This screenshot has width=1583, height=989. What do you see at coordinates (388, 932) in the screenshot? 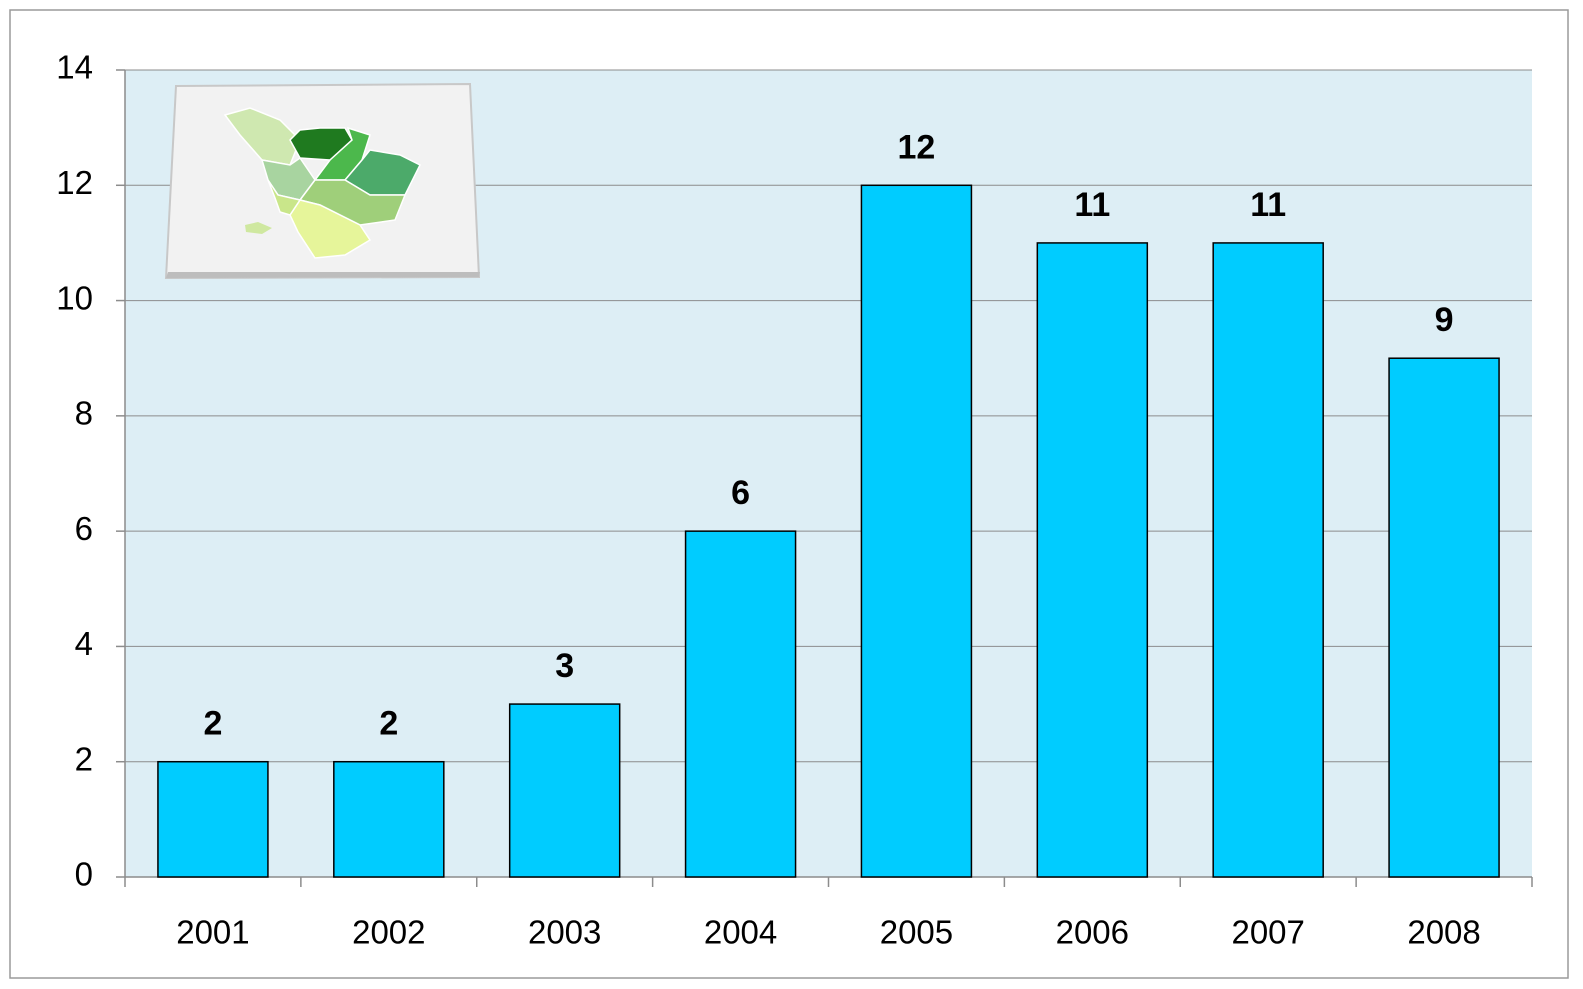
I see `x-tick-label: 2002` at bounding box center [388, 932].